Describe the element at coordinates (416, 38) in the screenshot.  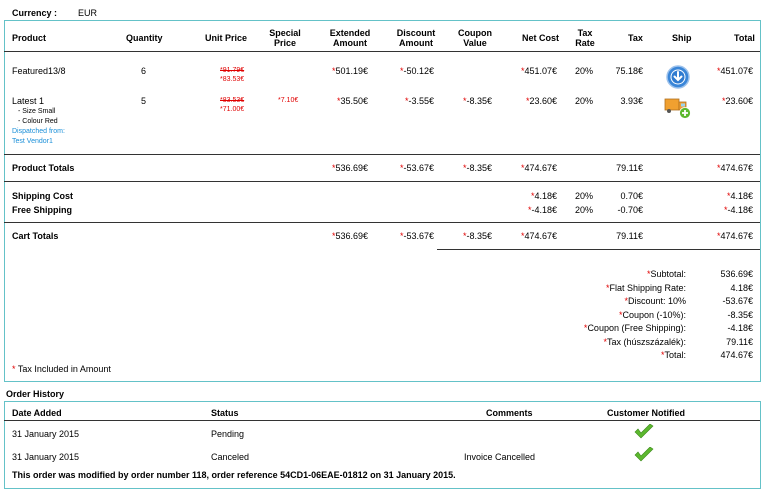
I see `header-discount-amount: Discount Amount` at that location.